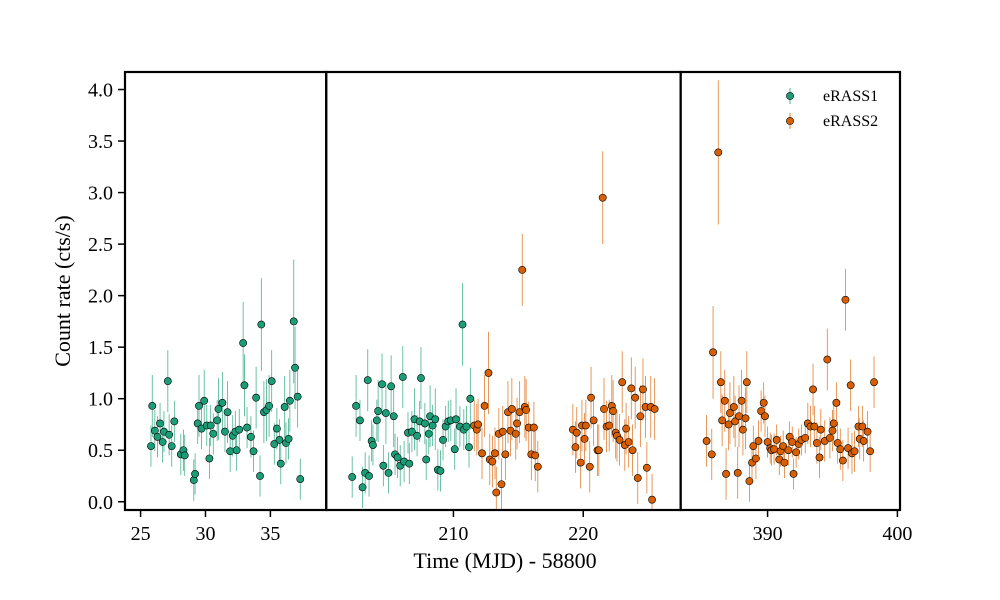 This screenshot has height=600, width=1000. Describe the element at coordinates (141, 534) in the screenshot. I see `x-tick-label: 25` at that location.